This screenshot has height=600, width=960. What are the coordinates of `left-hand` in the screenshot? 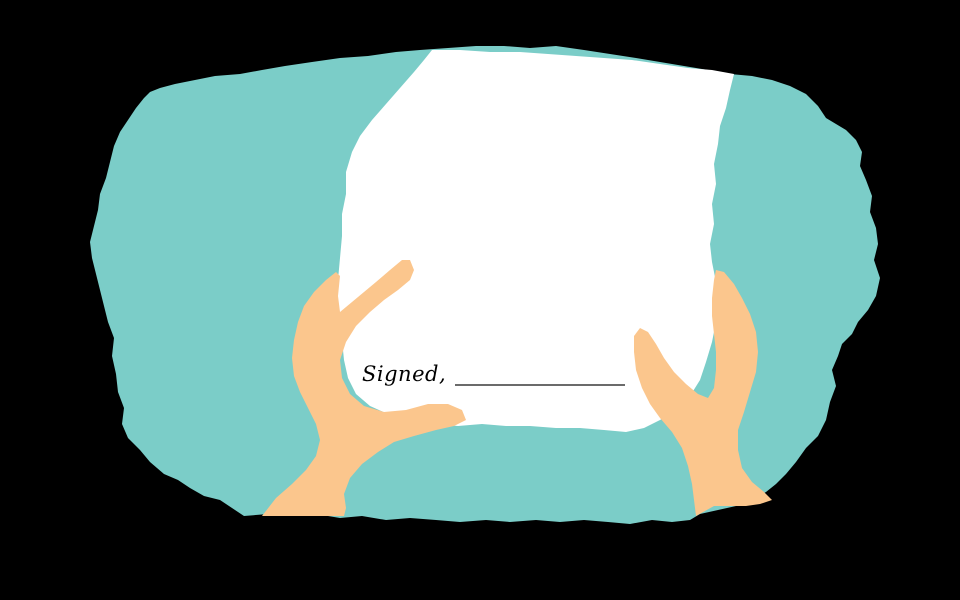 It's located at (364, 388).